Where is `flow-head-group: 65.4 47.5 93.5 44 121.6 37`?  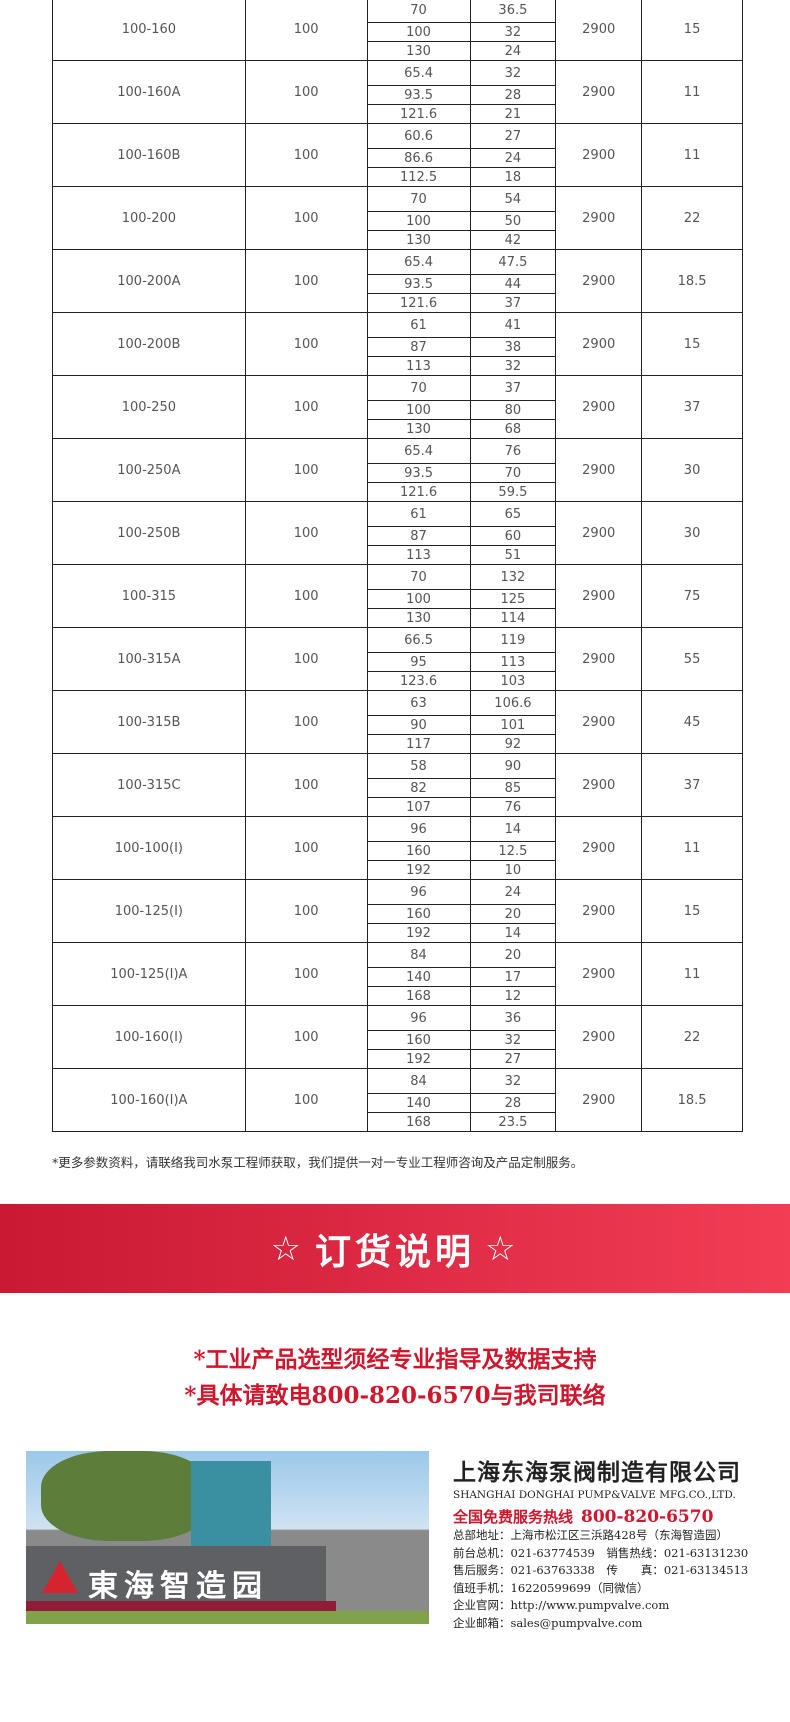
flow-head-group: 65.4 47.5 93.5 44 121.6 37 is located at coordinates (462, 281).